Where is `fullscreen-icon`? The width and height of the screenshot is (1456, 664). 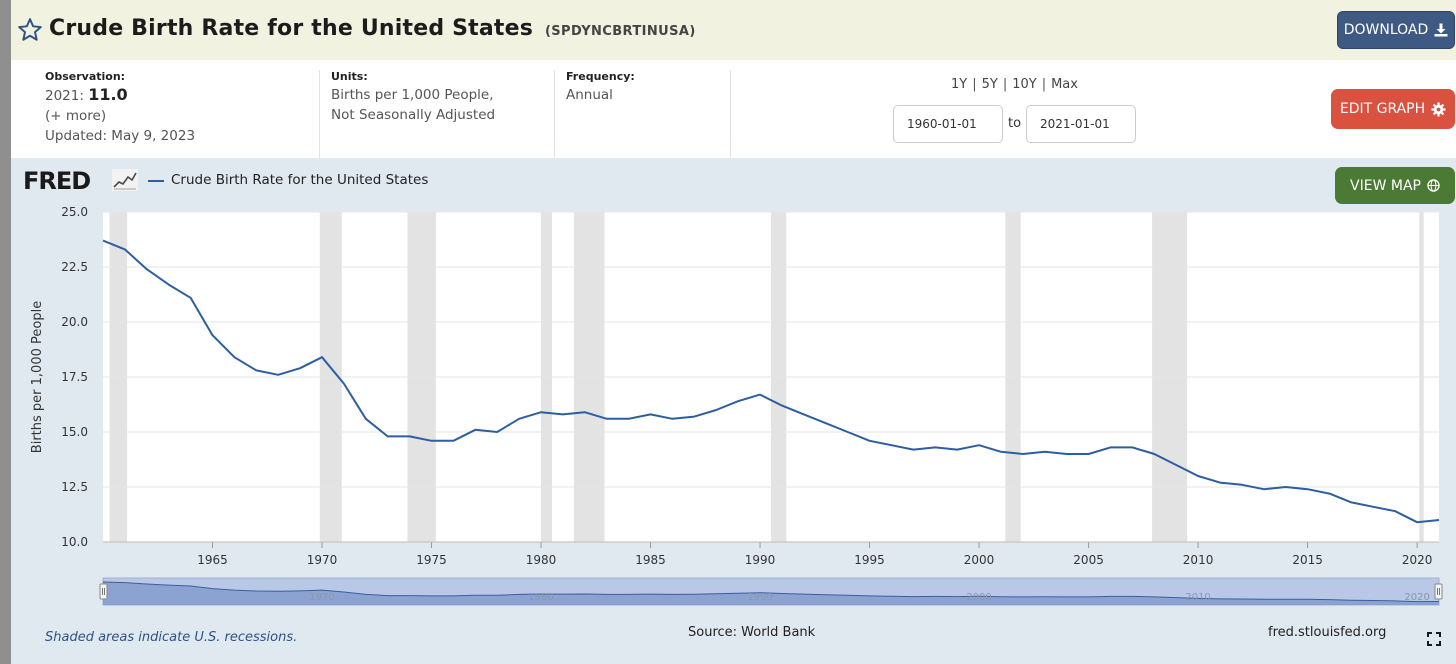 fullscreen-icon is located at coordinates (1434, 639).